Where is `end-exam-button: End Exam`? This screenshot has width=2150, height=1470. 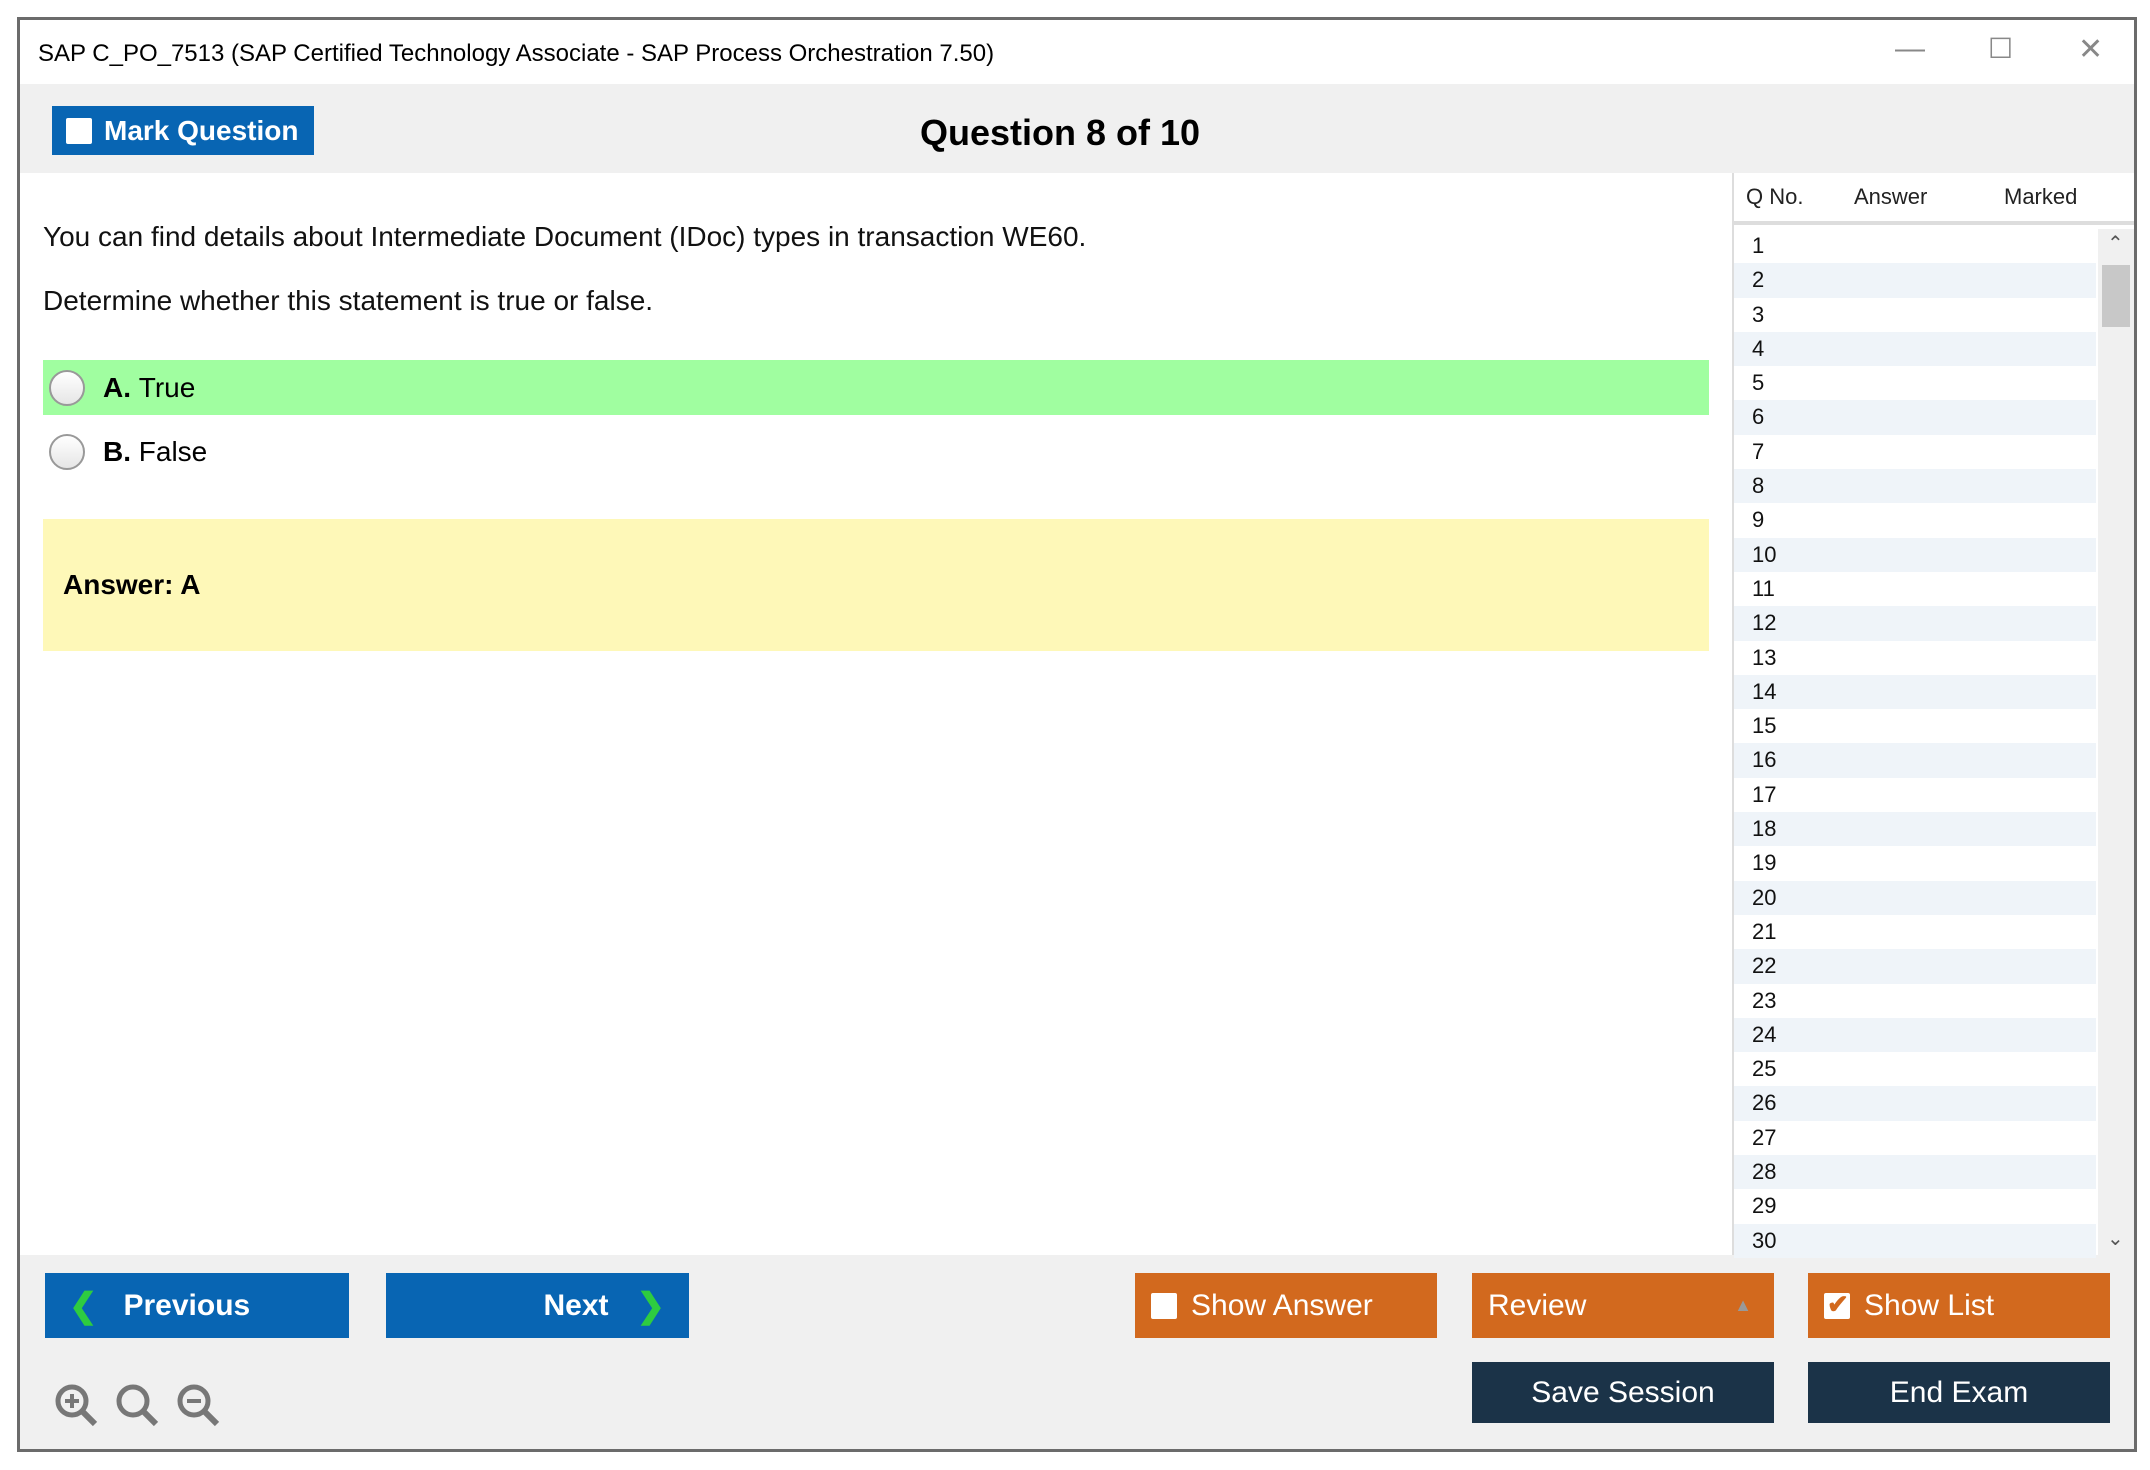
end-exam-button: End Exam is located at coordinates (1959, 1392).